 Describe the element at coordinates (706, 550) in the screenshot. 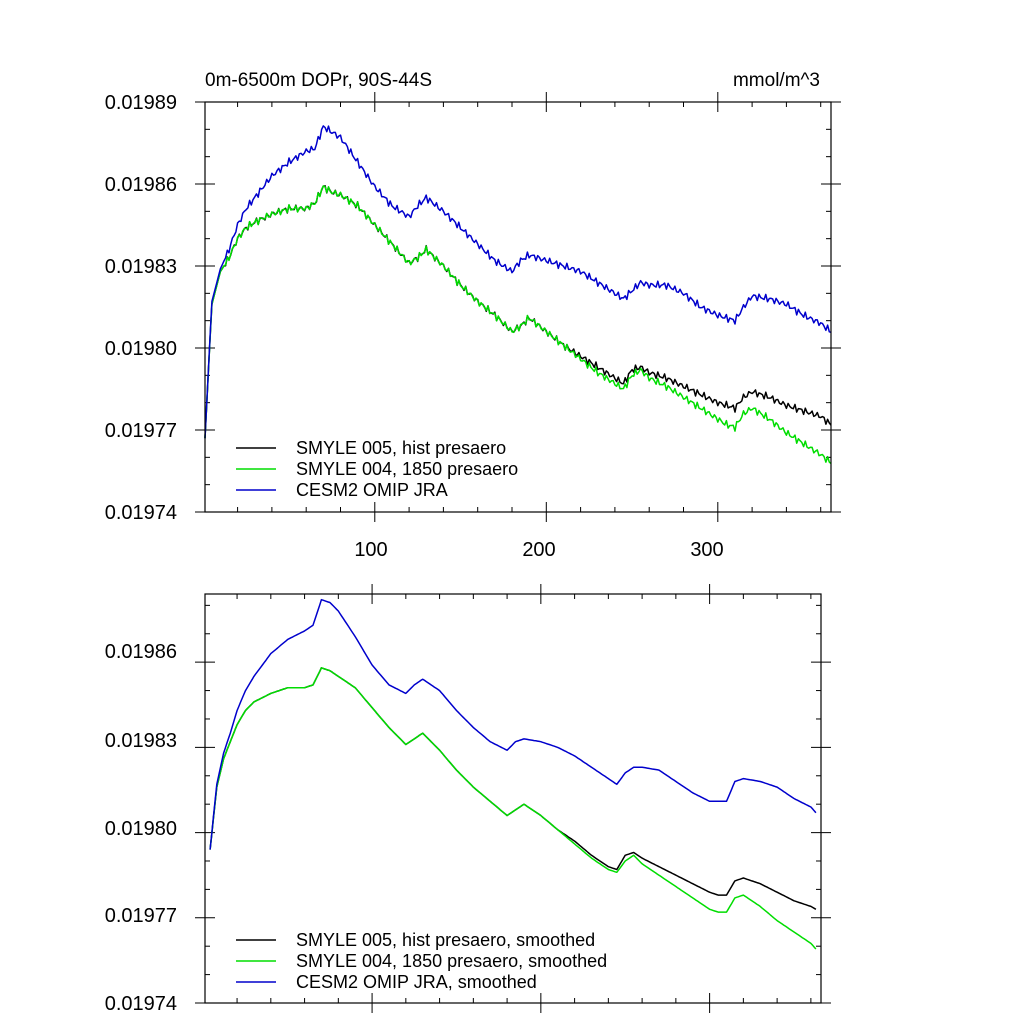

I see `panel-1-x-tick-label: 300` at that location.